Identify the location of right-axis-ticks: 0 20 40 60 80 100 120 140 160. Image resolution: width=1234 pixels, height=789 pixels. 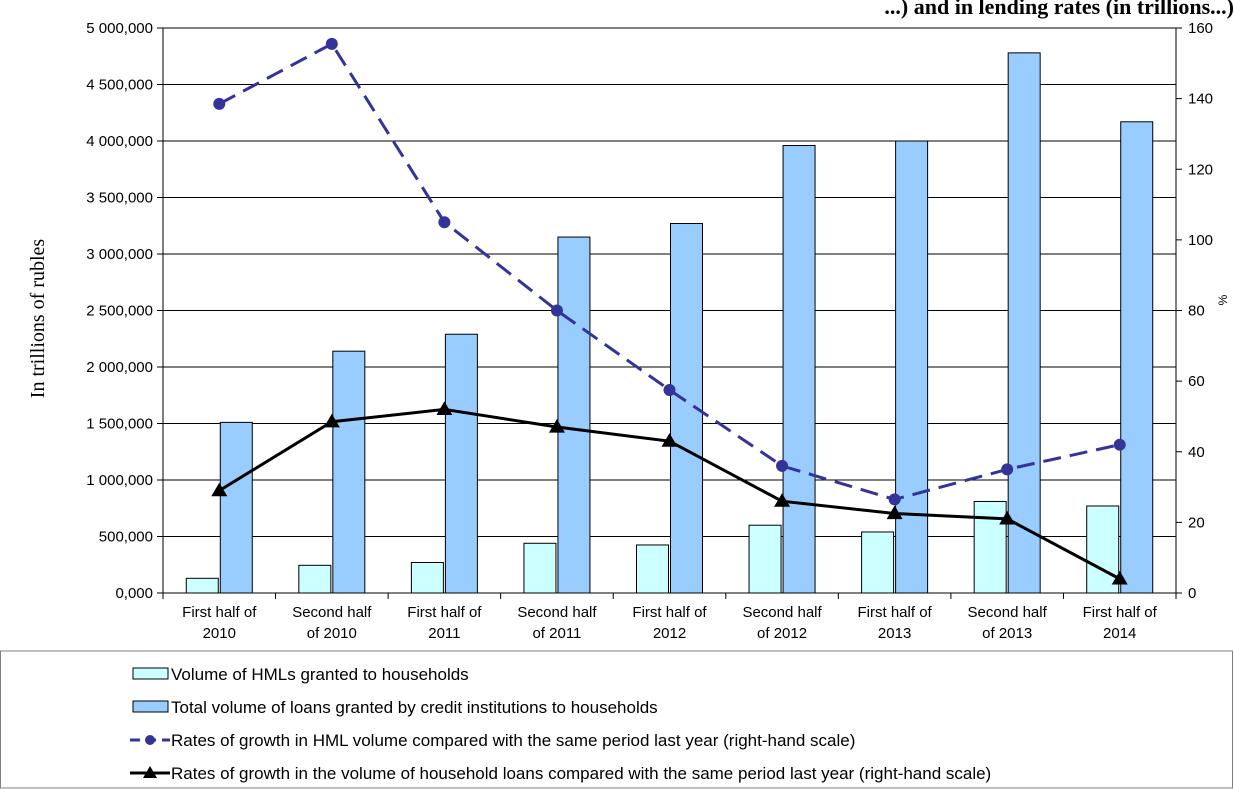
(1194, 311).